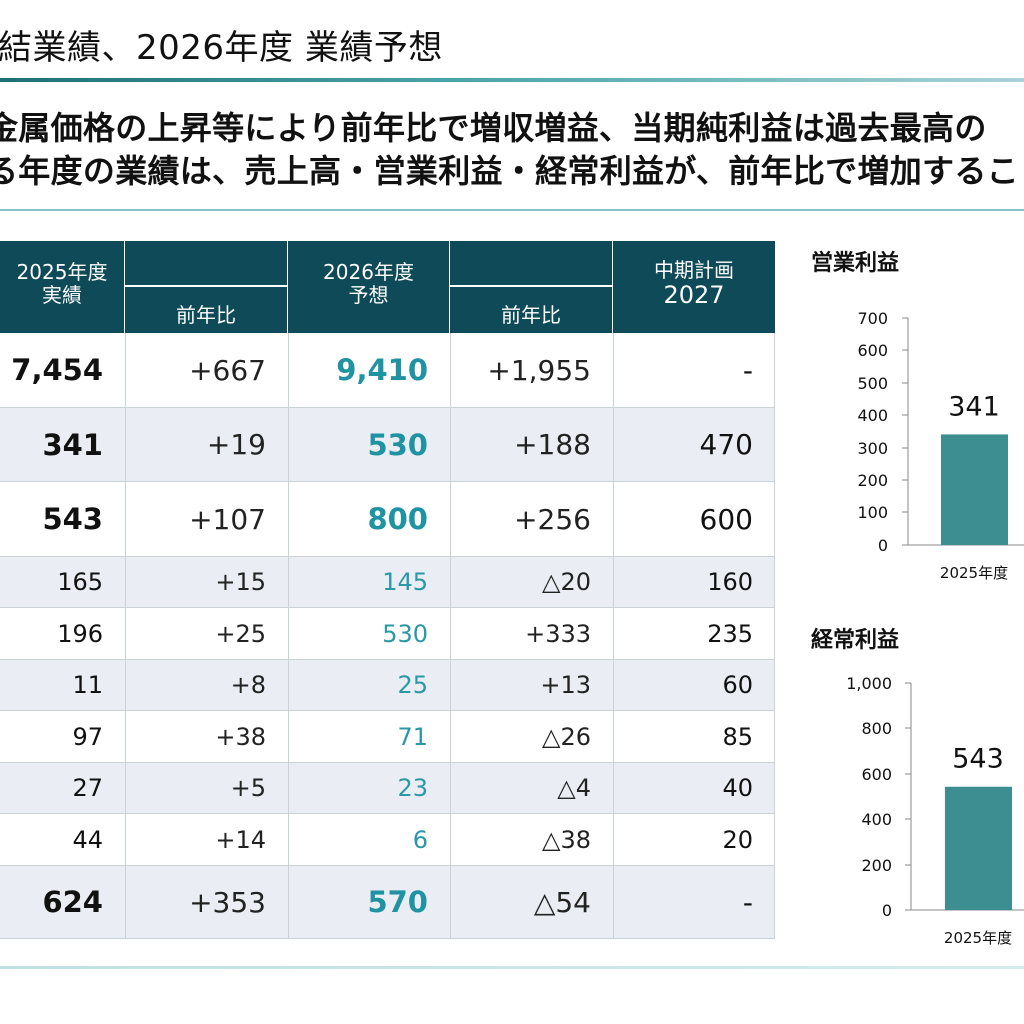  Describe the element at coordinates (574, 788) in the screenshot. I see `cell-yoy-forecast: △4` at that location.